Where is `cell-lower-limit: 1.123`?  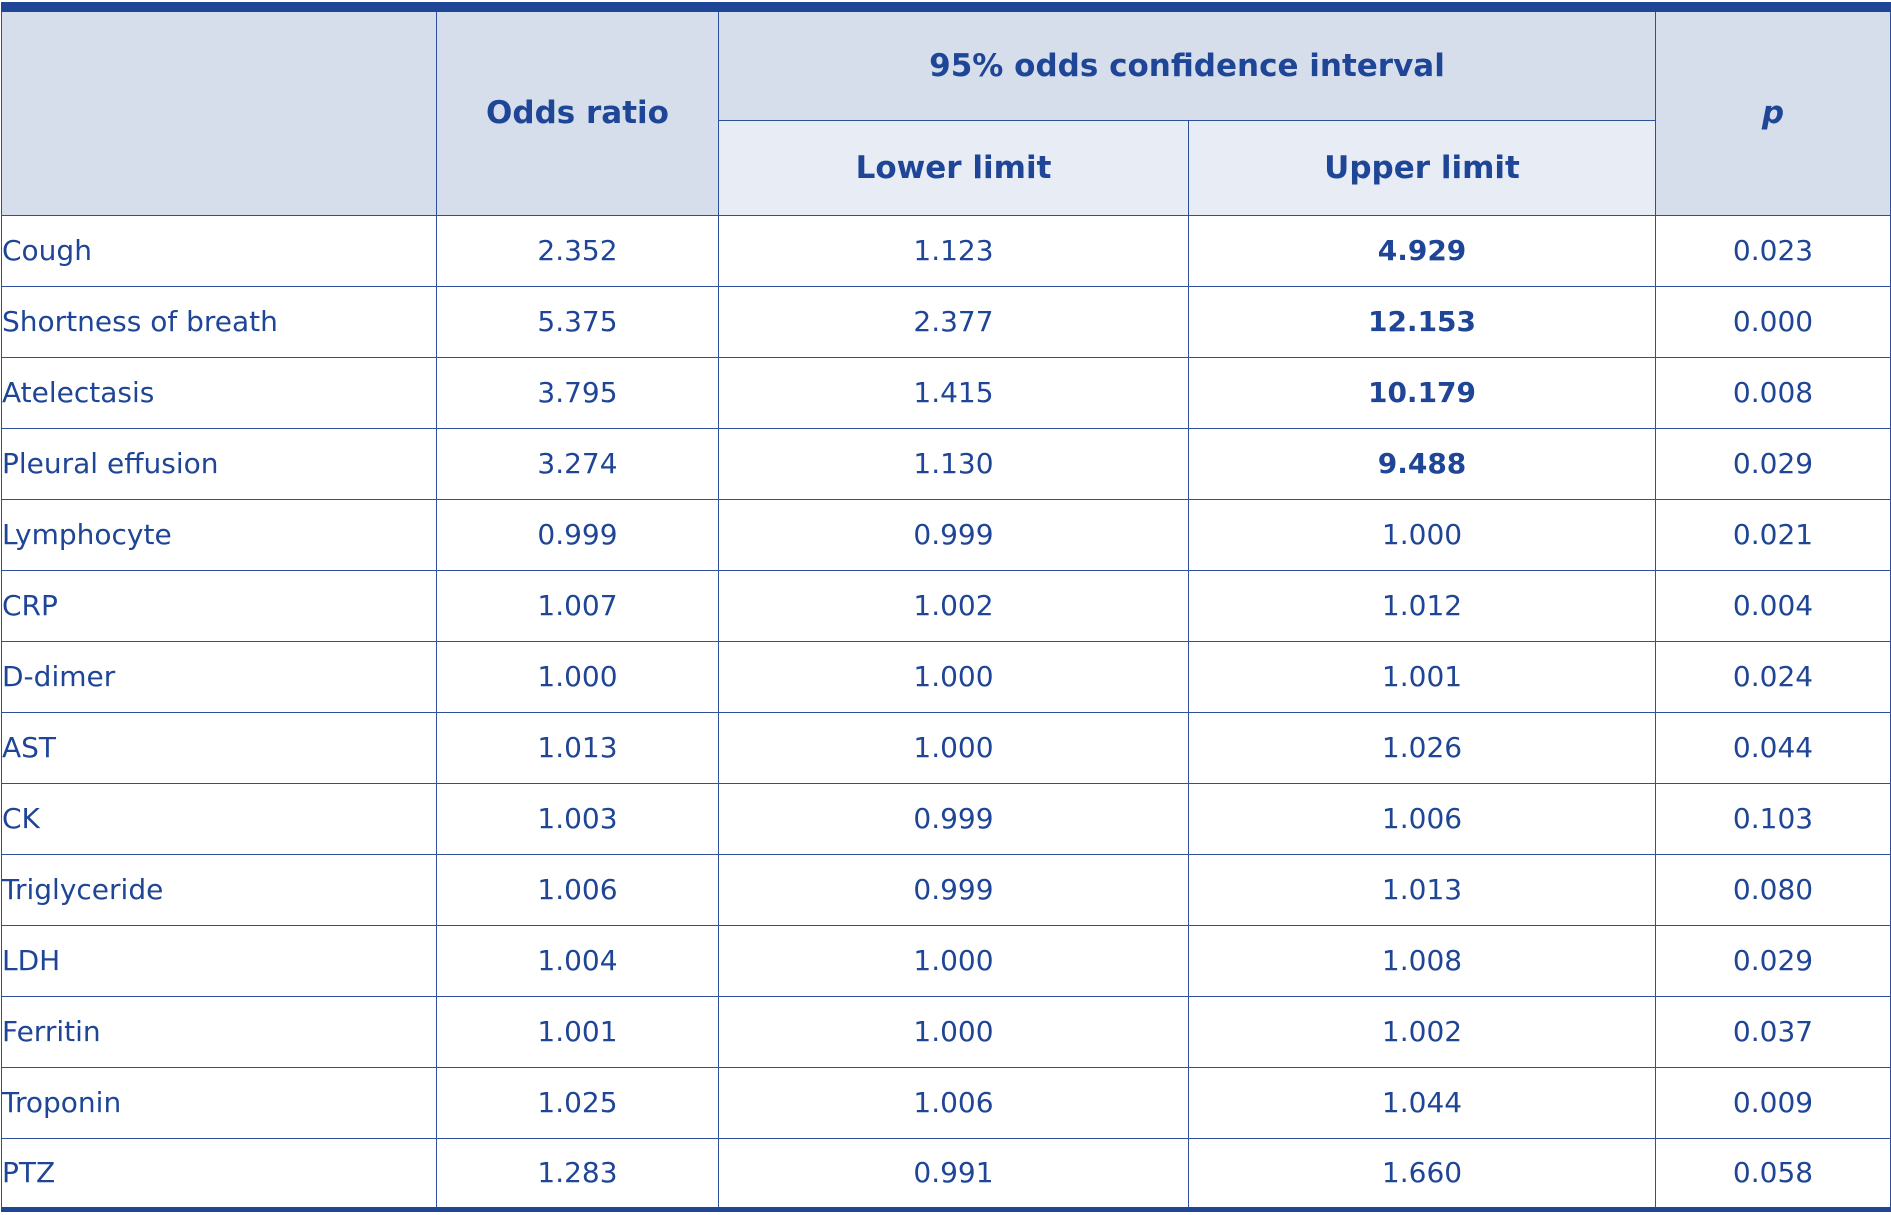
cell-lower-limit: 1.123 is located at coordinates (953, 250).